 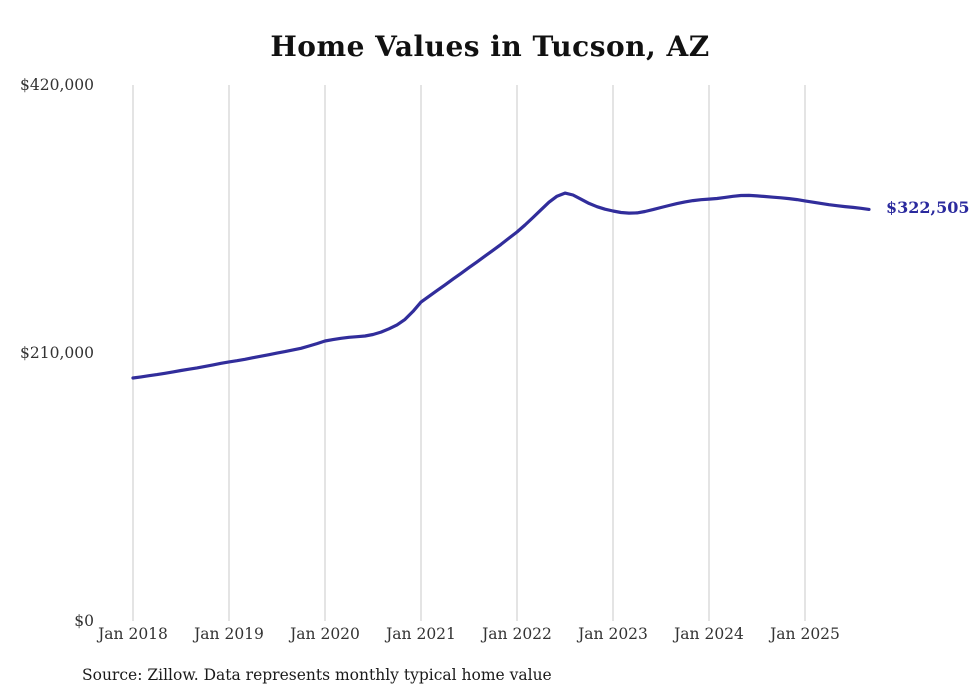 I want to click on last-value-label: $322,505, so click(x=928, y=208).